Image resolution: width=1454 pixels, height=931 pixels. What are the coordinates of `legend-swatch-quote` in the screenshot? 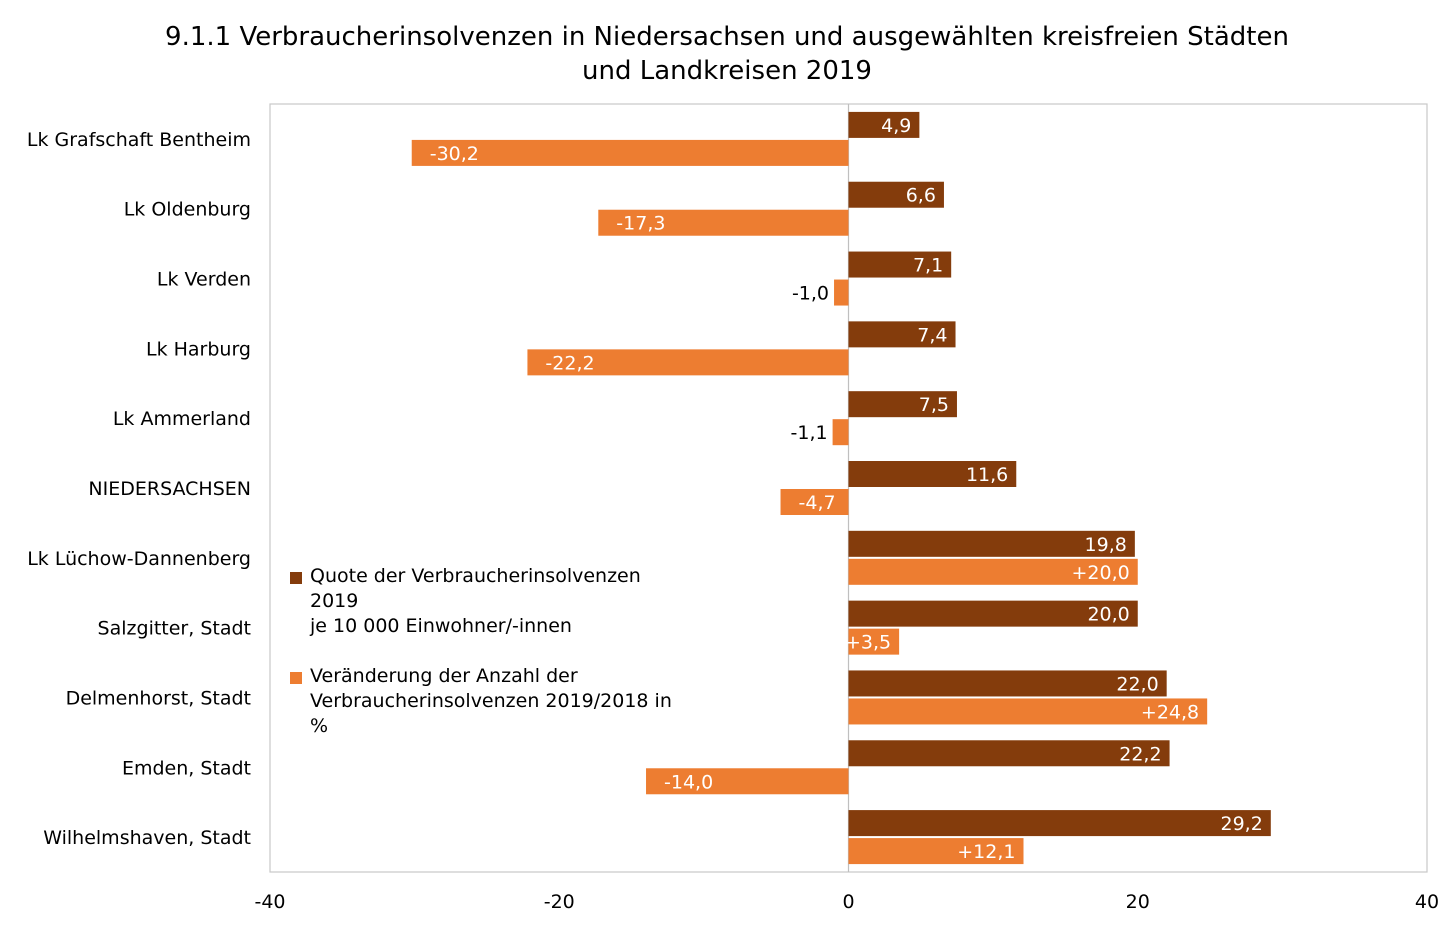 It's located at (296, 578).